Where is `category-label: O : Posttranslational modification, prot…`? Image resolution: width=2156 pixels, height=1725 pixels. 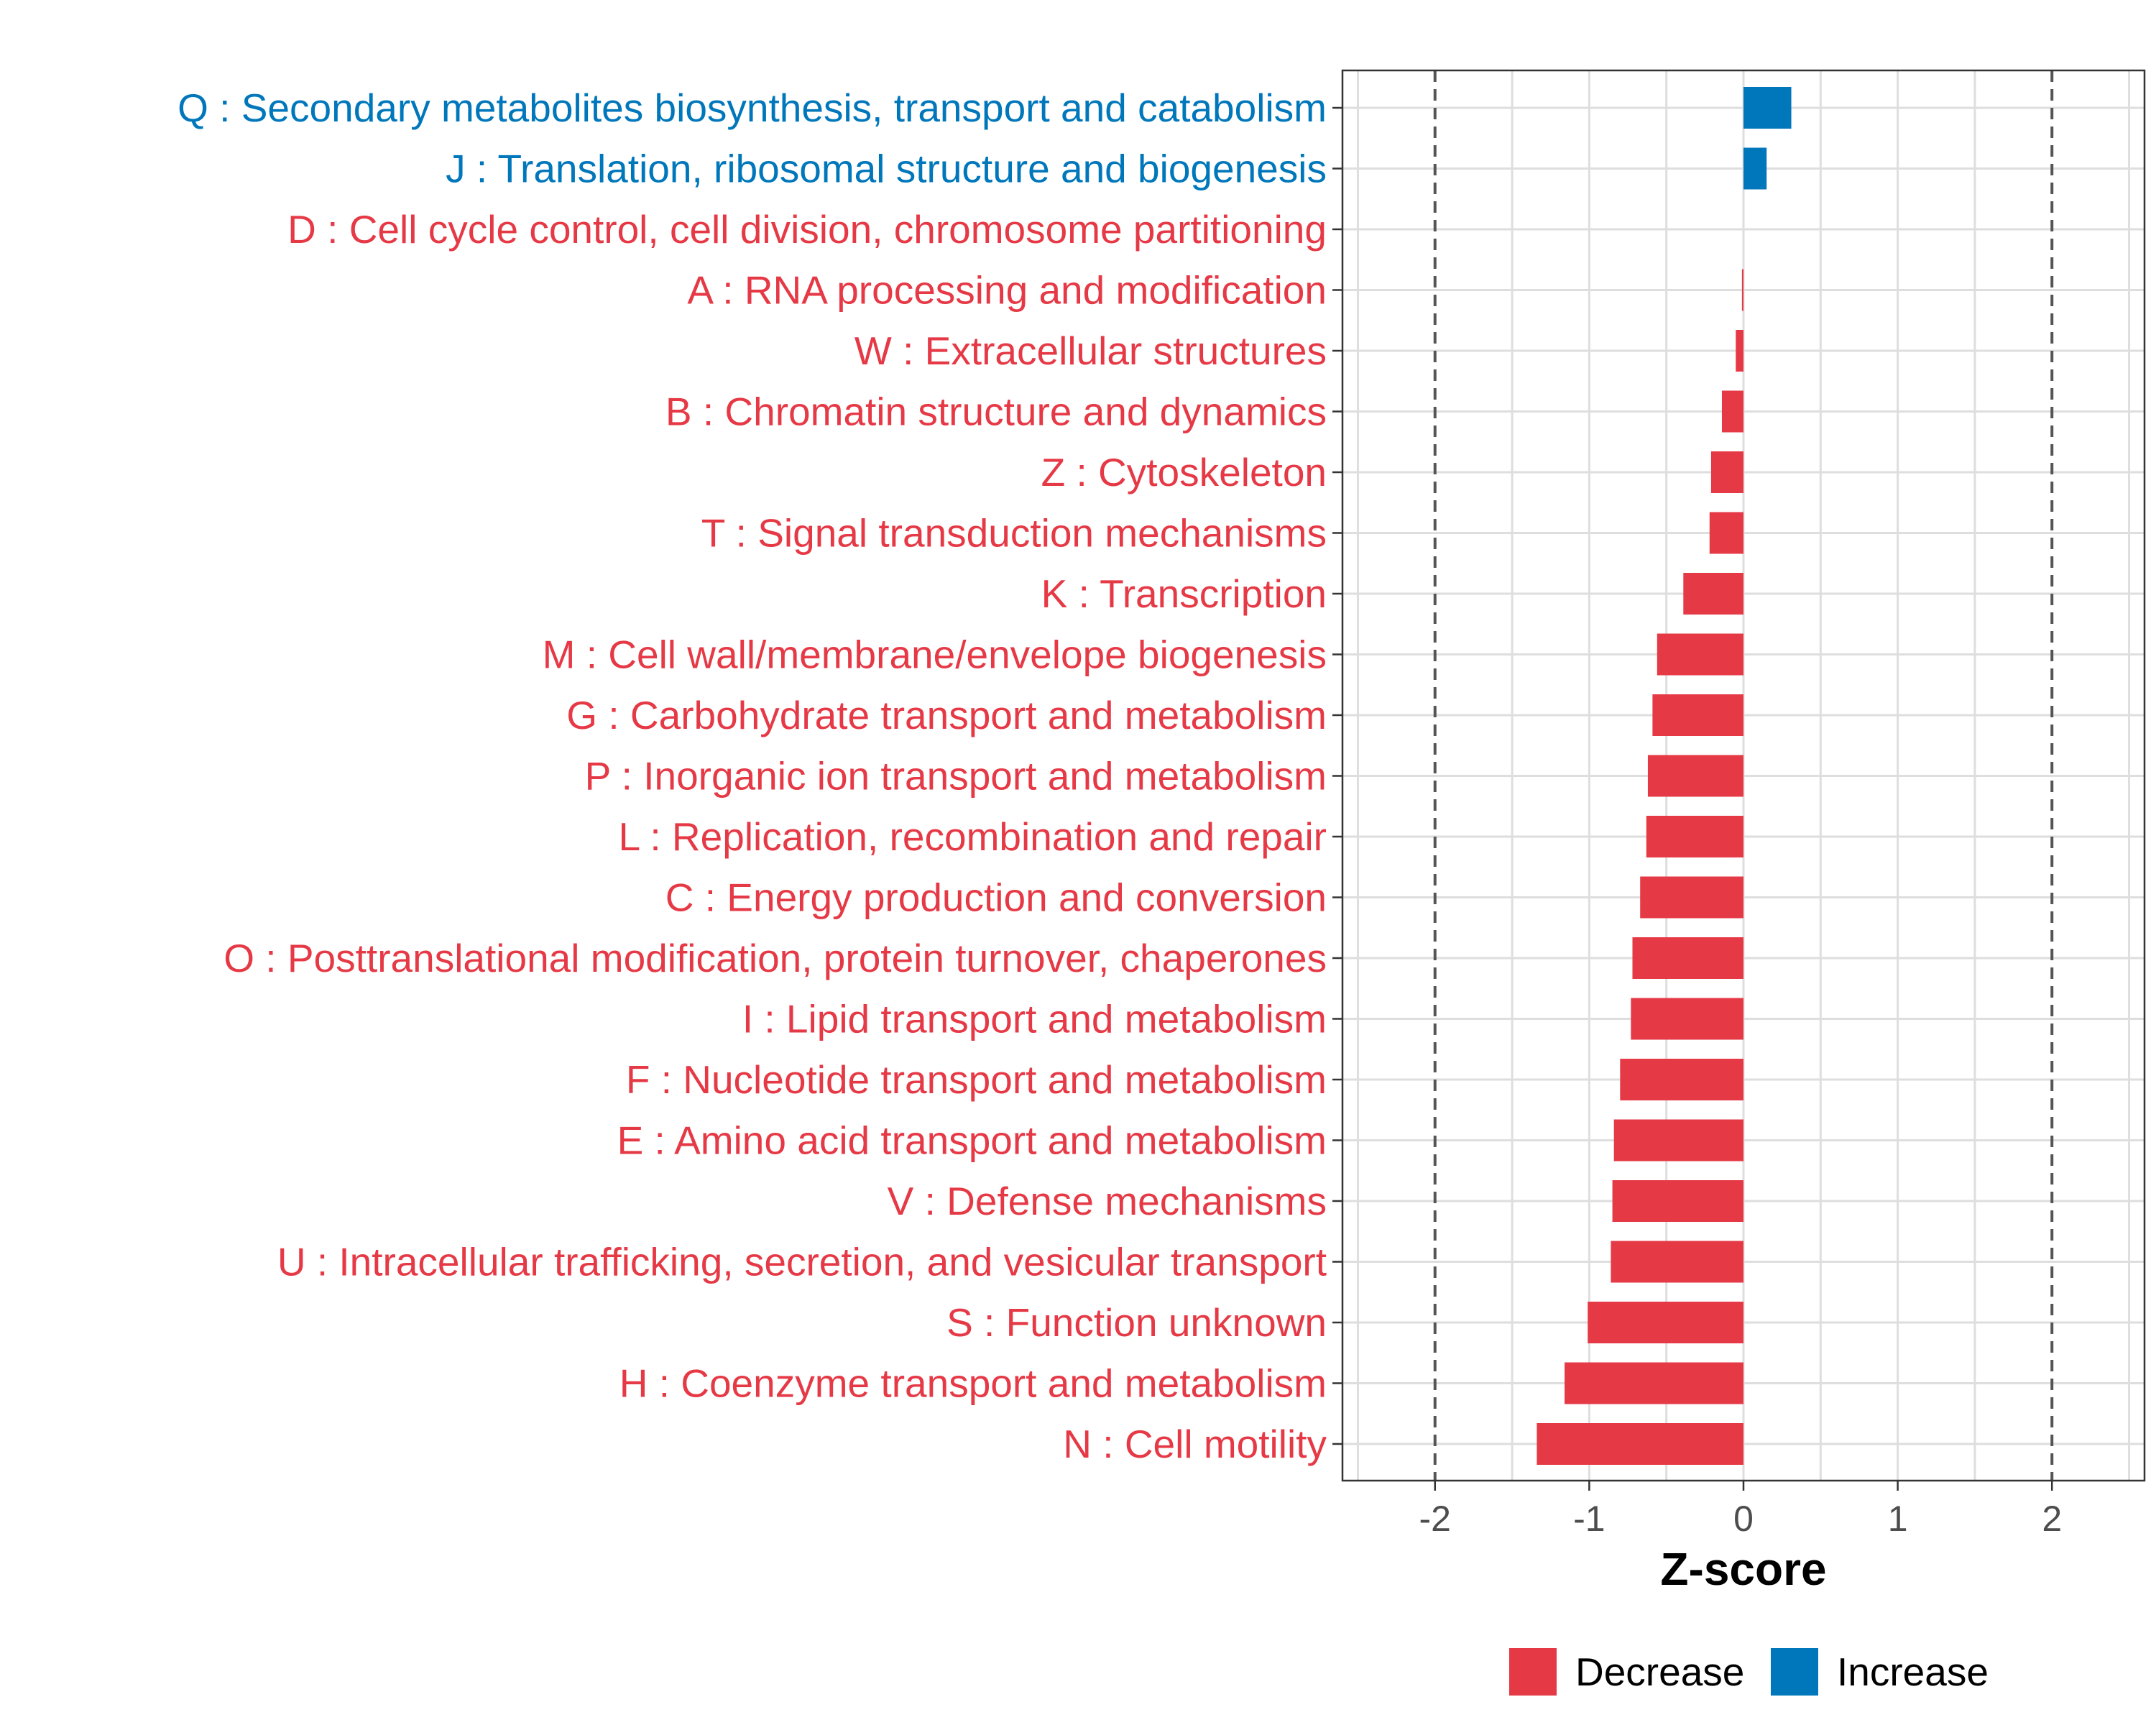 category-label: O : Posttranslational modification, prot… is located at coordinates (775, 958).